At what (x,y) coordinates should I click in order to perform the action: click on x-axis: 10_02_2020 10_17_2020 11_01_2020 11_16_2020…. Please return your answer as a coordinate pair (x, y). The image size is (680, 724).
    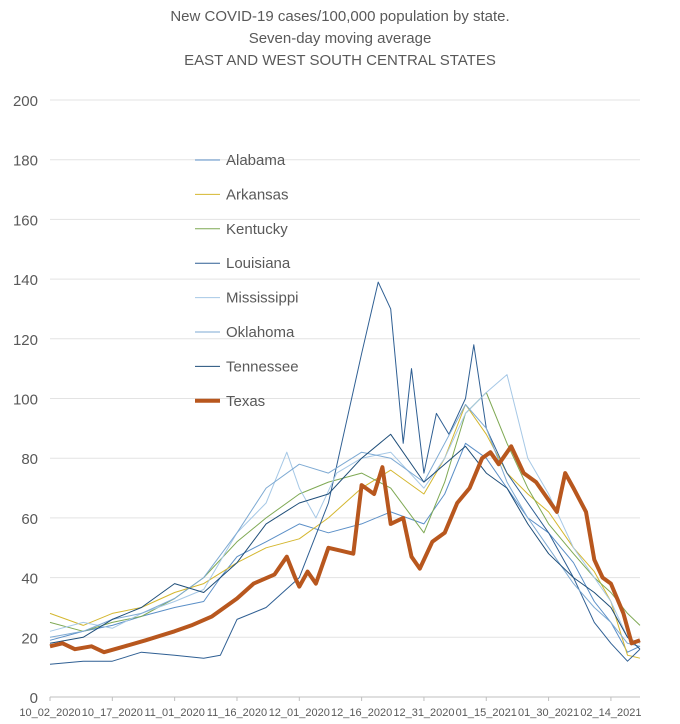
    Looking at the image, I should click on (330, 708).